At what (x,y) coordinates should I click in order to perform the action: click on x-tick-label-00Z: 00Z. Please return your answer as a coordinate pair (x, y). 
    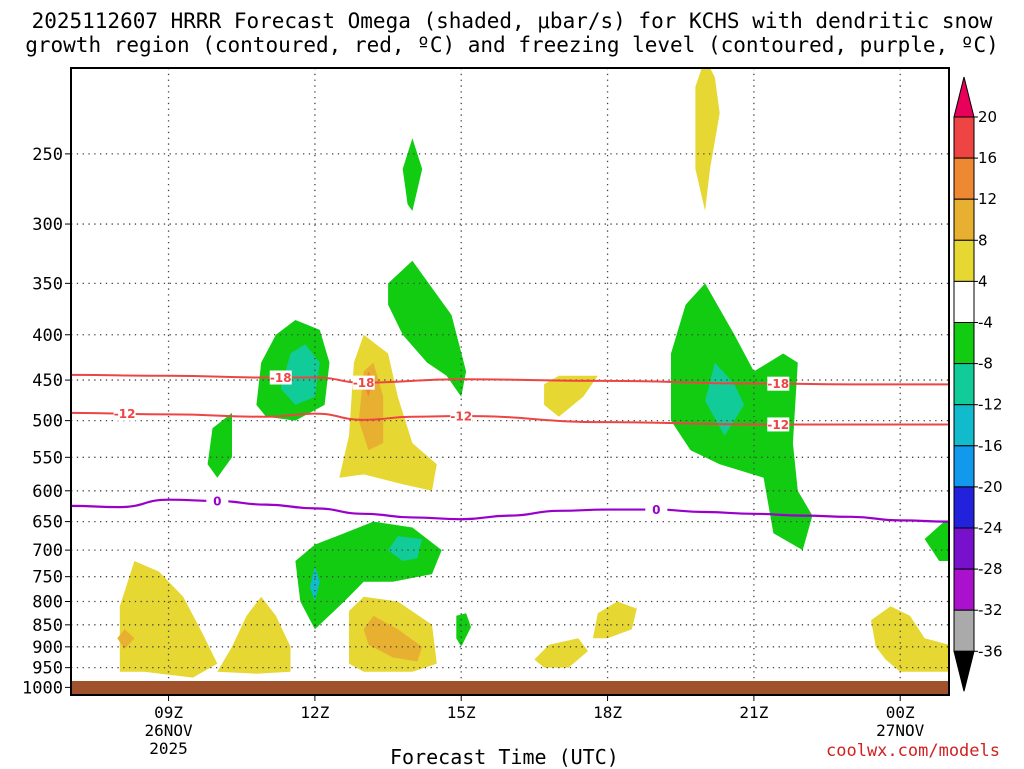
    Looking at the image, I should click on (900, 712).